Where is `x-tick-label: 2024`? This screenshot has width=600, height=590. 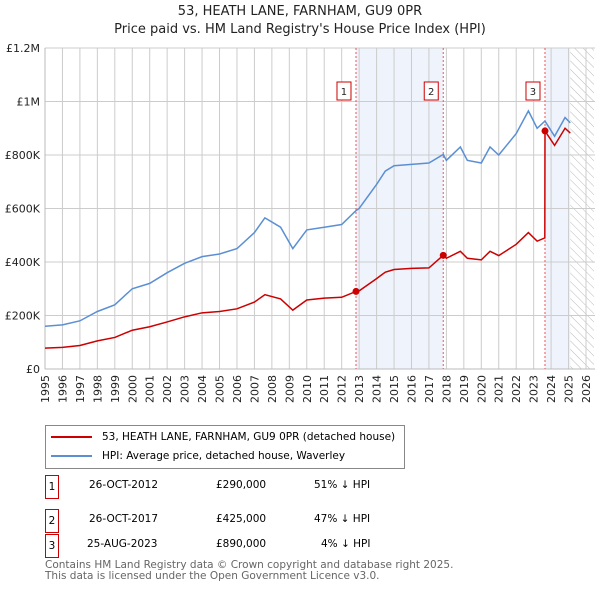
x-tick-label: 2024 is located at coordinates (551, 389).